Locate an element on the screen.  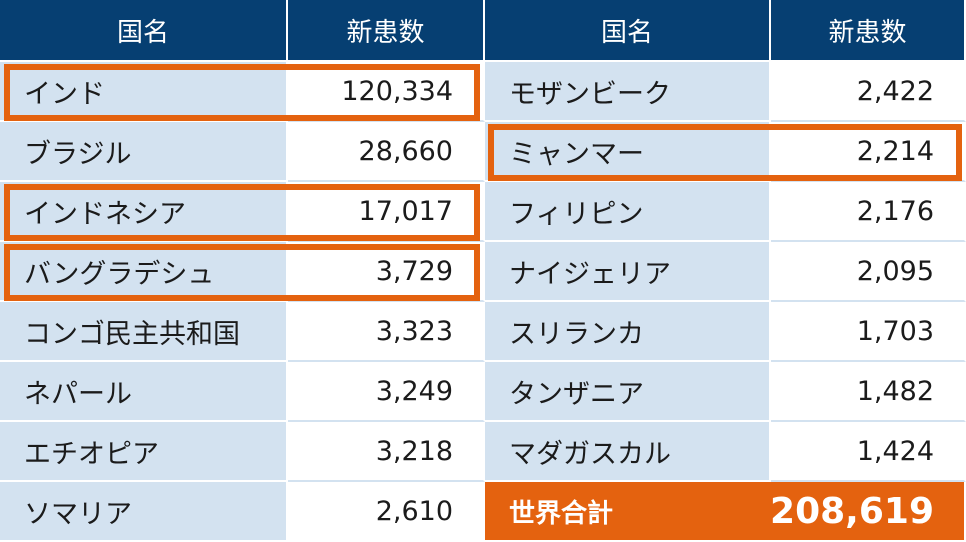
left-row-country: コンゴ民主共和国 is located at coordinates (144, 332).